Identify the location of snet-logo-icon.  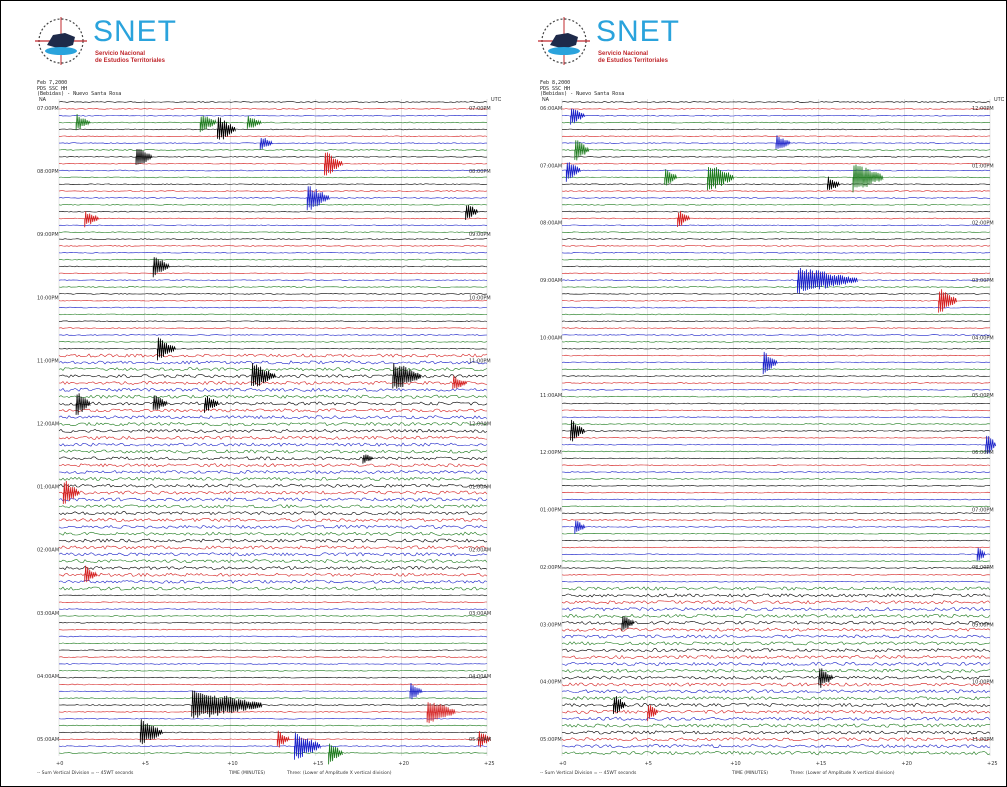
(564, 41).